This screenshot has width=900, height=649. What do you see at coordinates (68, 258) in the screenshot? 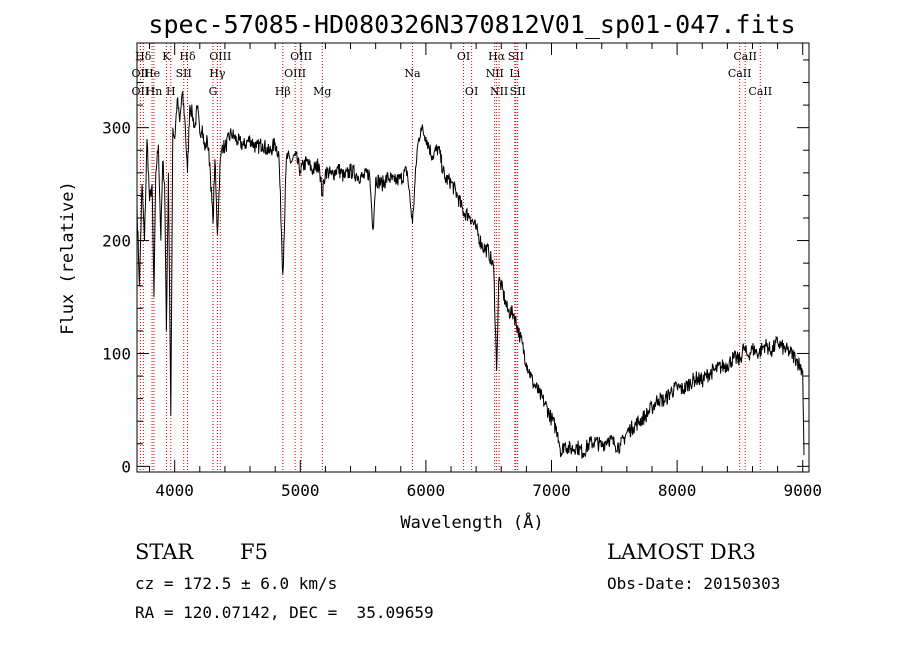
I see `y-axis-label: Flux (relative)` at bounding box center [68, 258].